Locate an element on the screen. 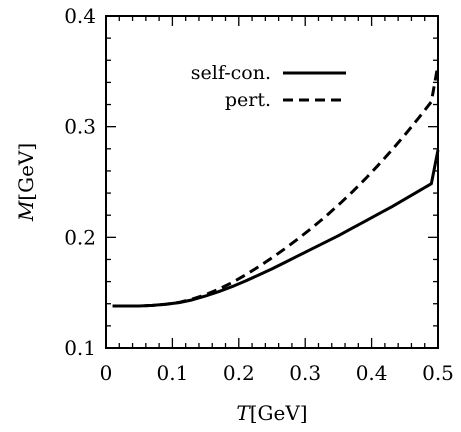 This screenshot has width=461, height=432. y-tick-label: 0.2 is located at coordinates (80, 237).